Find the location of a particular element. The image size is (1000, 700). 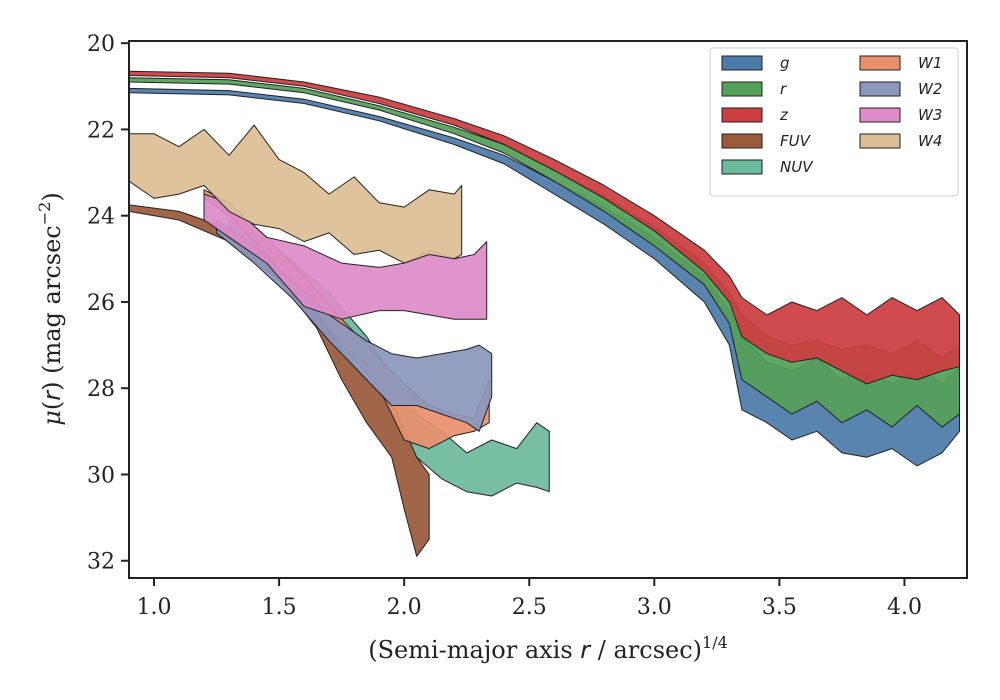

legend-label-r: r is located at coordinates (783, 89).